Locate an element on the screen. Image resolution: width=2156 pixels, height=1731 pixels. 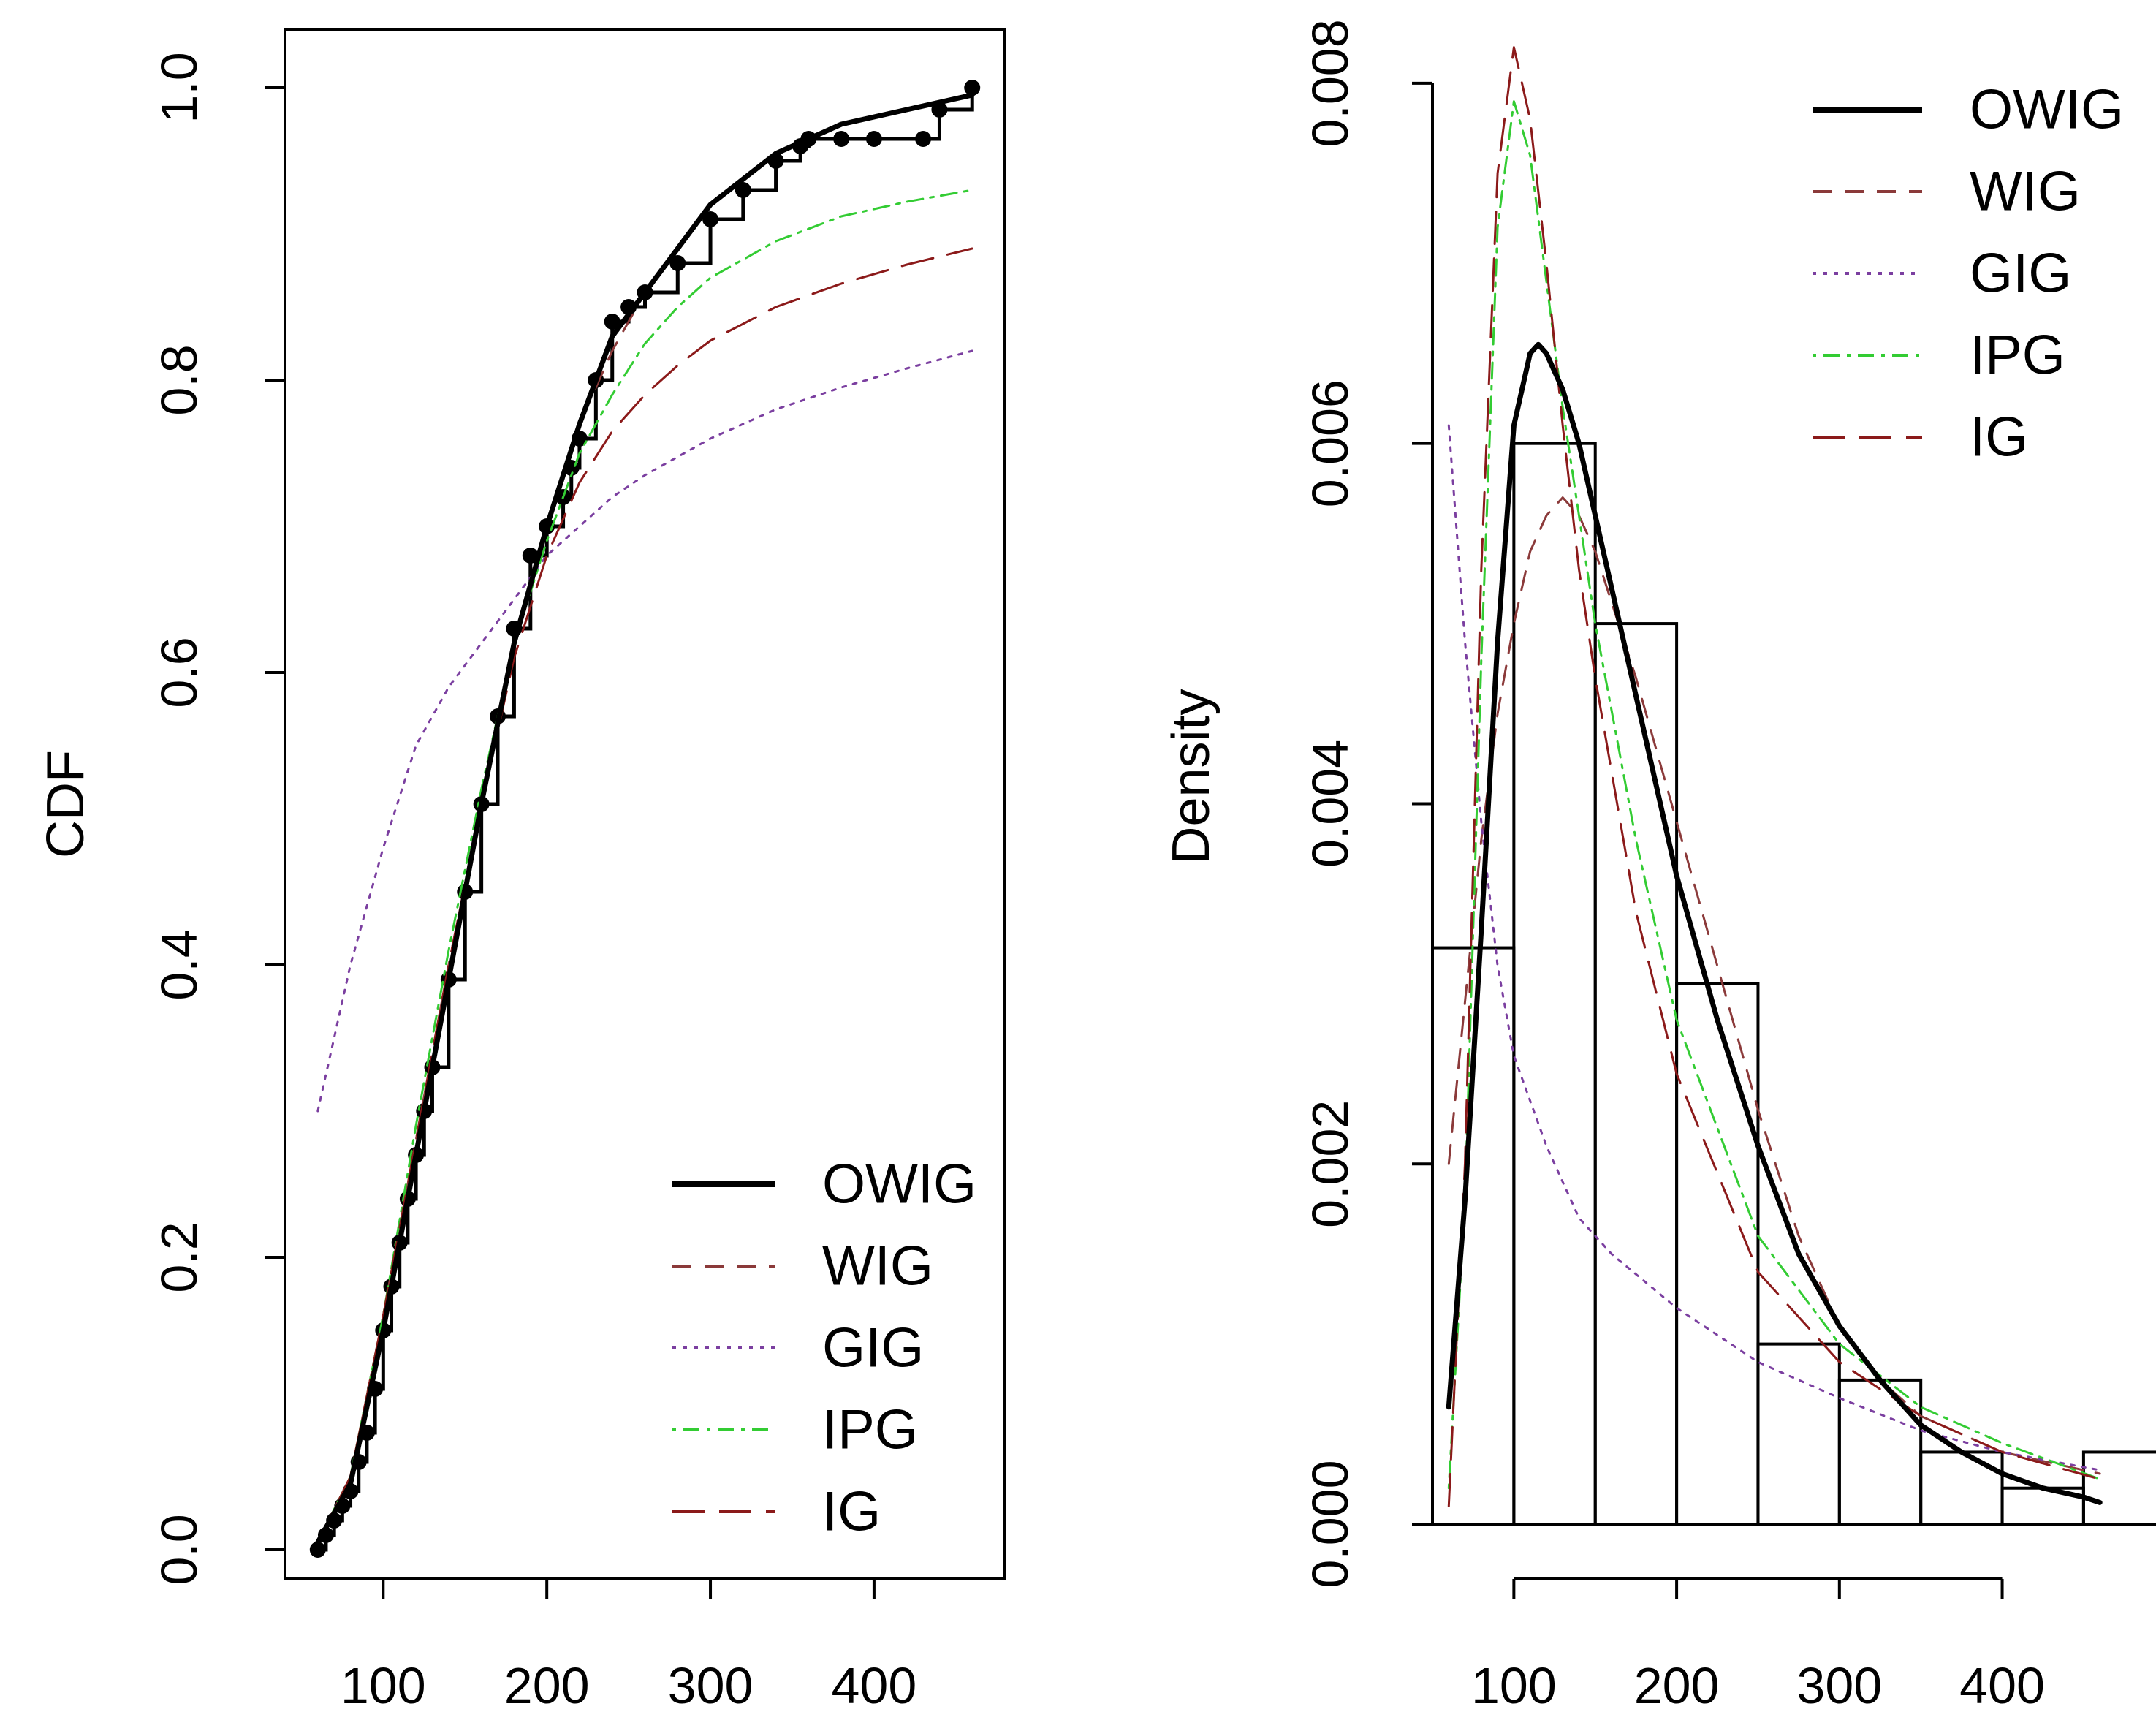
y-tick-label: 0.008 is located at coordinates (1330, 83).